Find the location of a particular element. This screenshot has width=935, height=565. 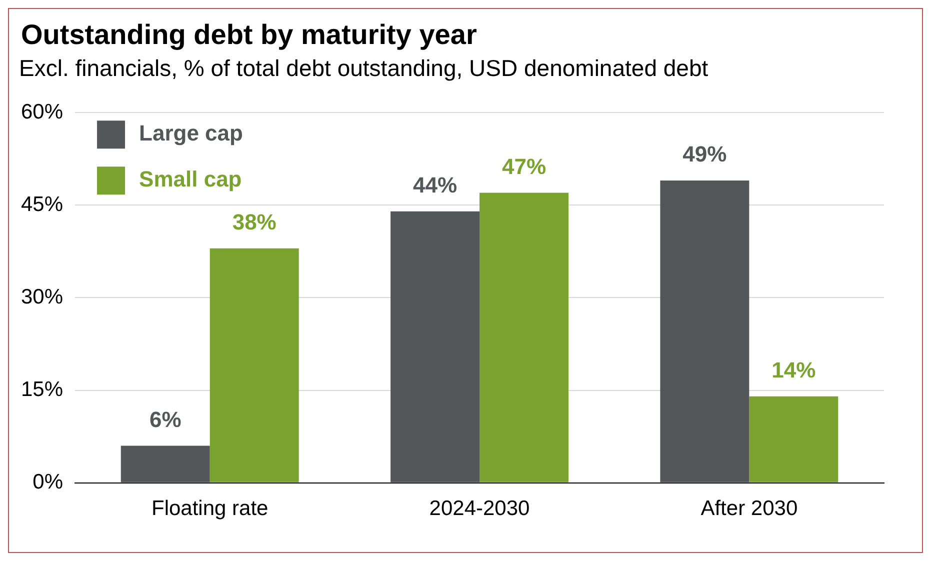

chart-title: Outstanding debt by maturity year is located at coordinates (249, 34).